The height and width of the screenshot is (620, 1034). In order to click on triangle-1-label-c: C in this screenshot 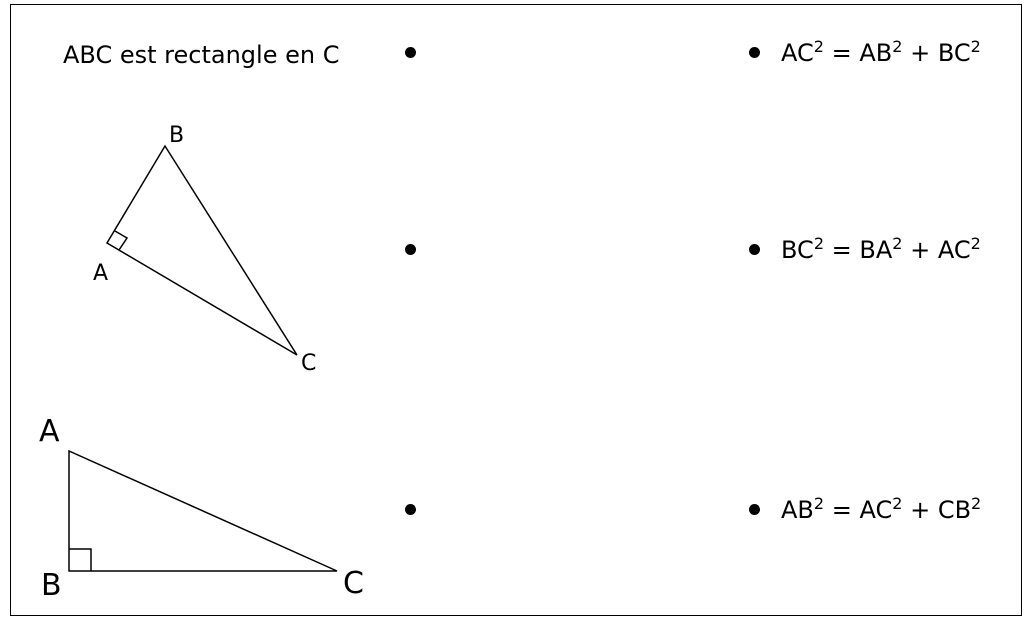, I will do `click(309, 363)`.